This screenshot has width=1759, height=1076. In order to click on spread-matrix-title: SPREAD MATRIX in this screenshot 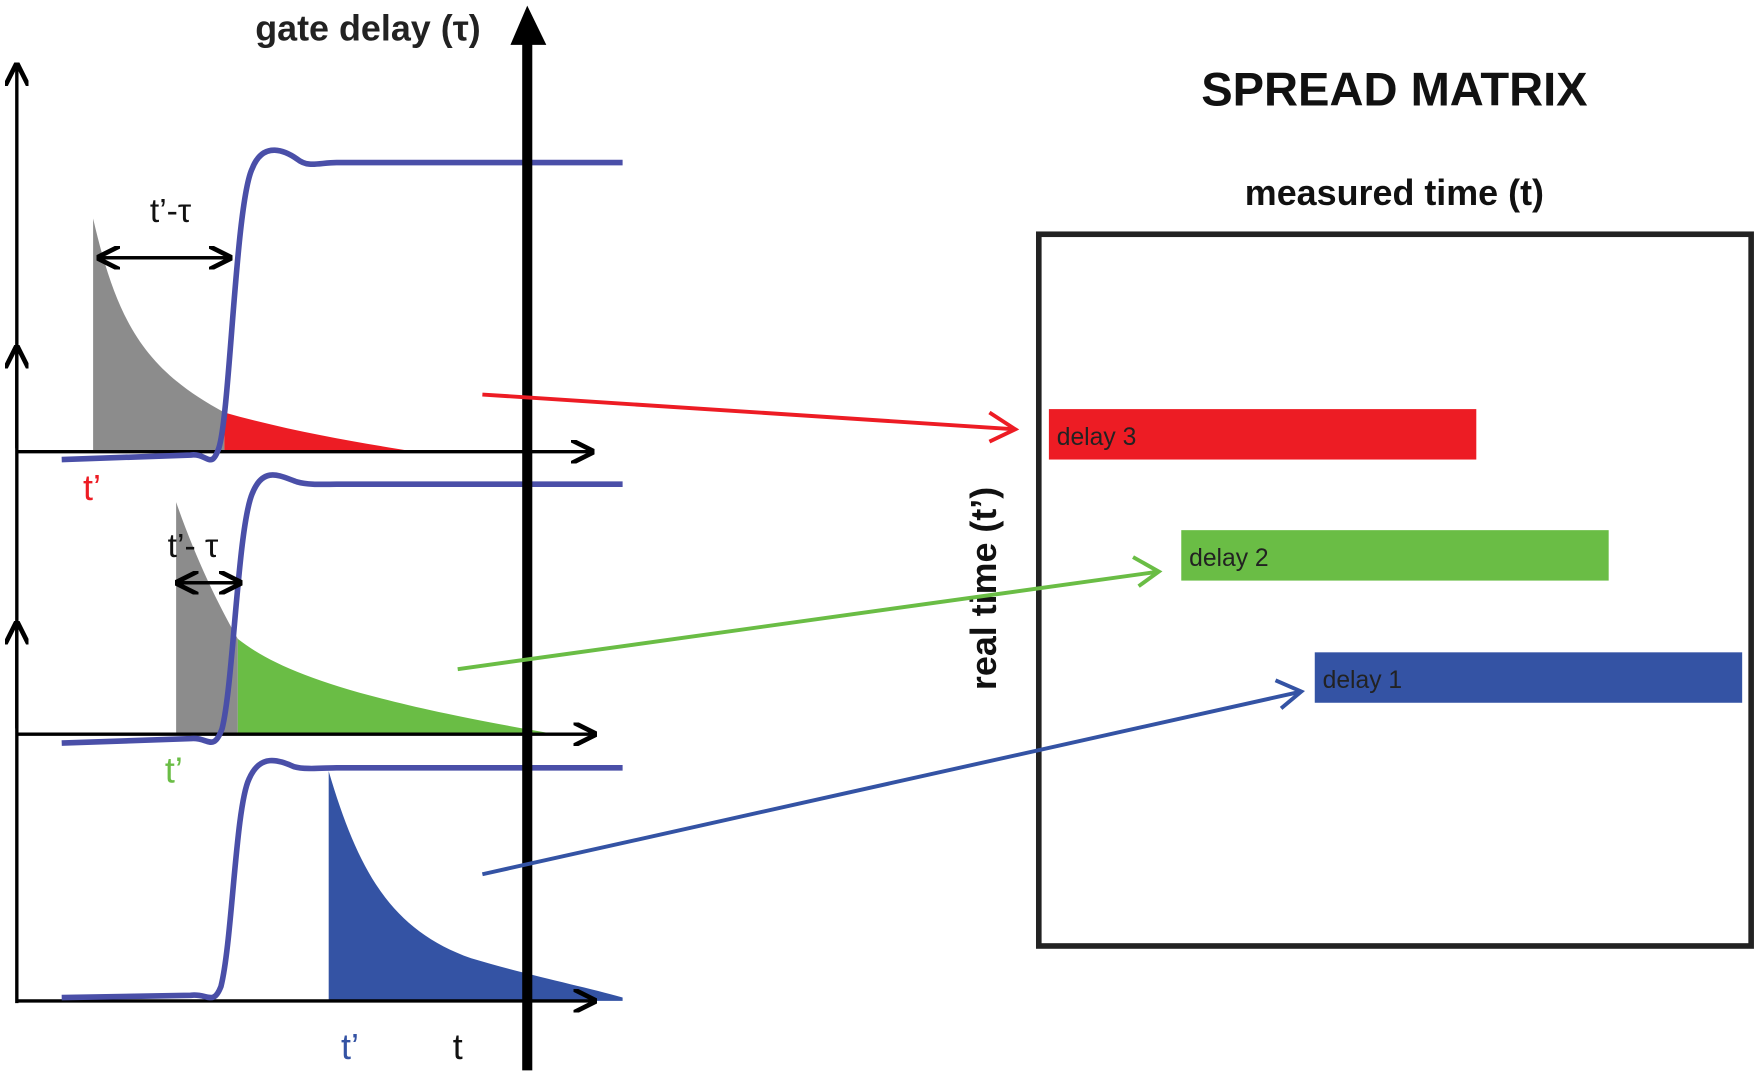, I will do `click(1394, 88)`.